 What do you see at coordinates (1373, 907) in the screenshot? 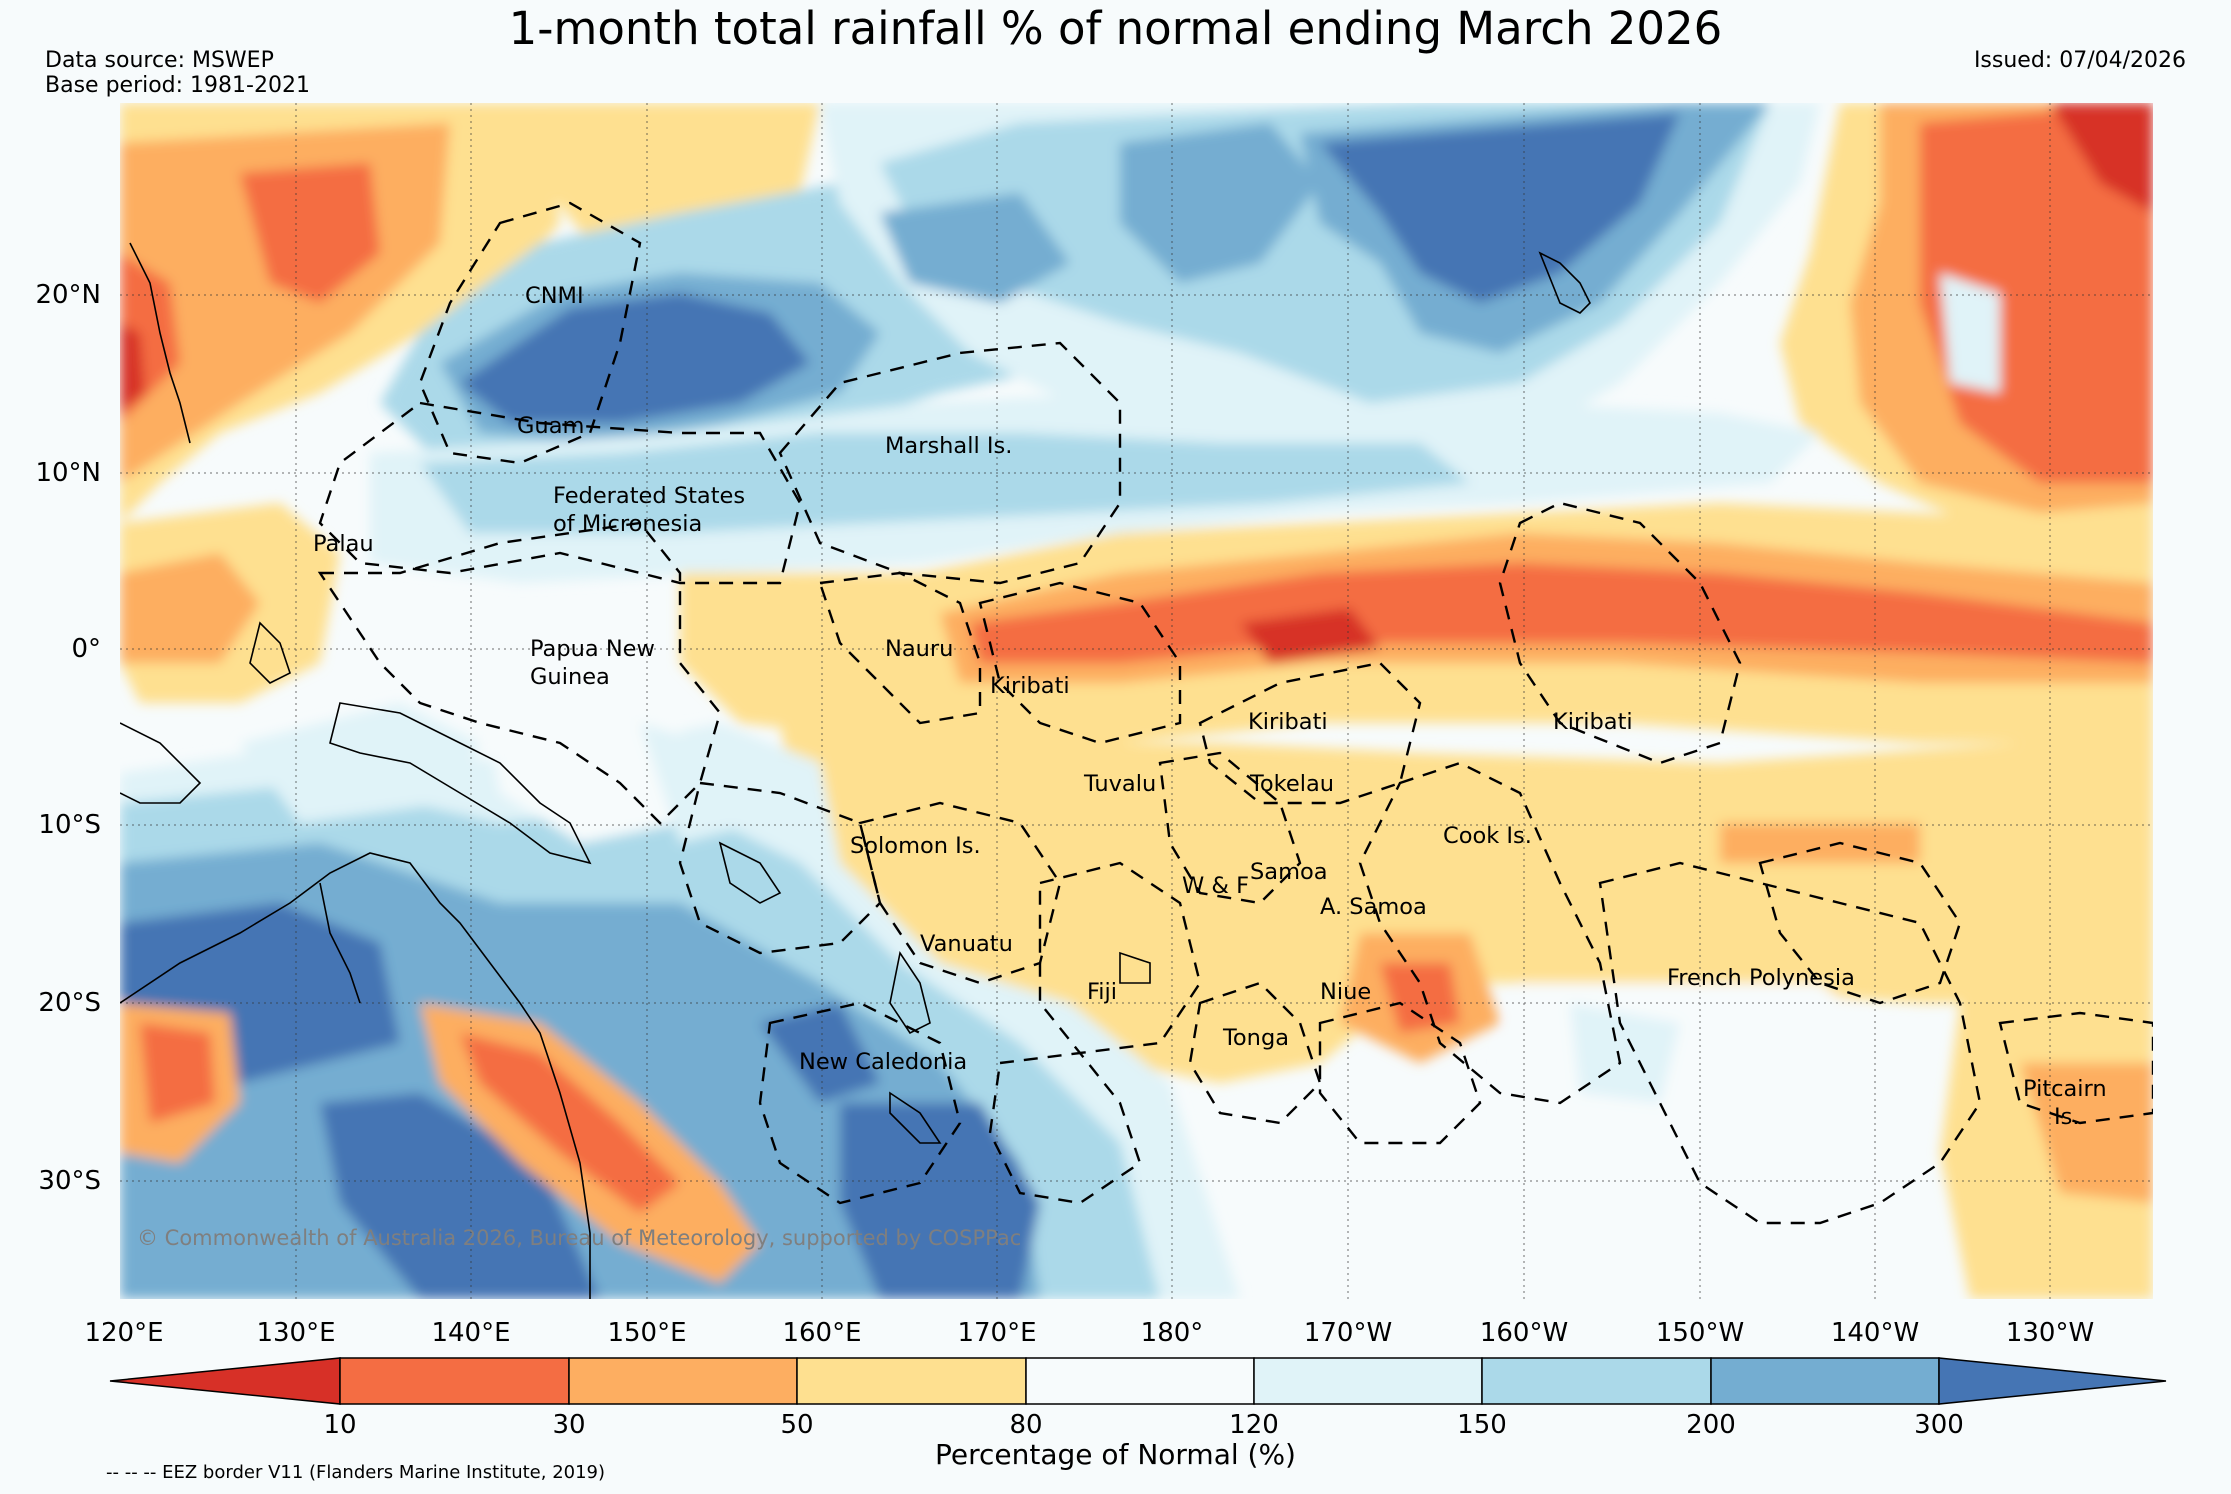
I see `label-asamoa: A. Samoa` at bounding box center [1373, 907].